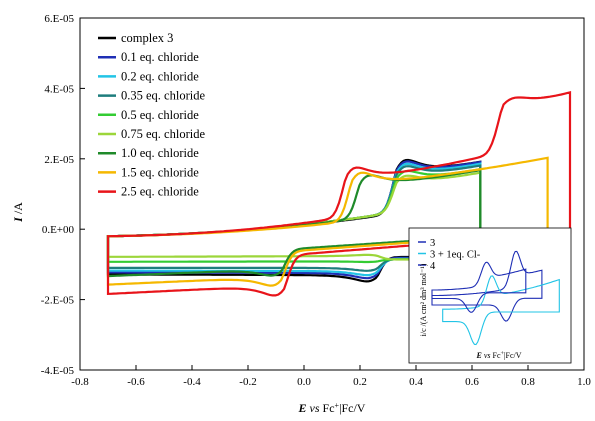  Describe the element at coordinates (192, 382) in the screenshot. I see `x-tick-label: -0.4` at that location.